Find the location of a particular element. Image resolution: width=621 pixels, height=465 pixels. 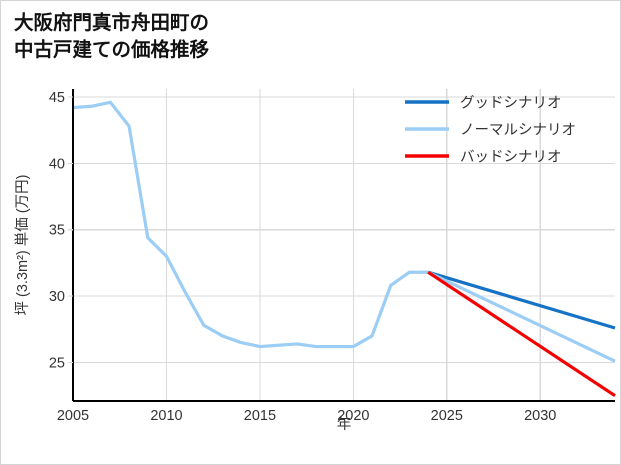

x-tick-label: 2005 is located at coordinates (73, 416).